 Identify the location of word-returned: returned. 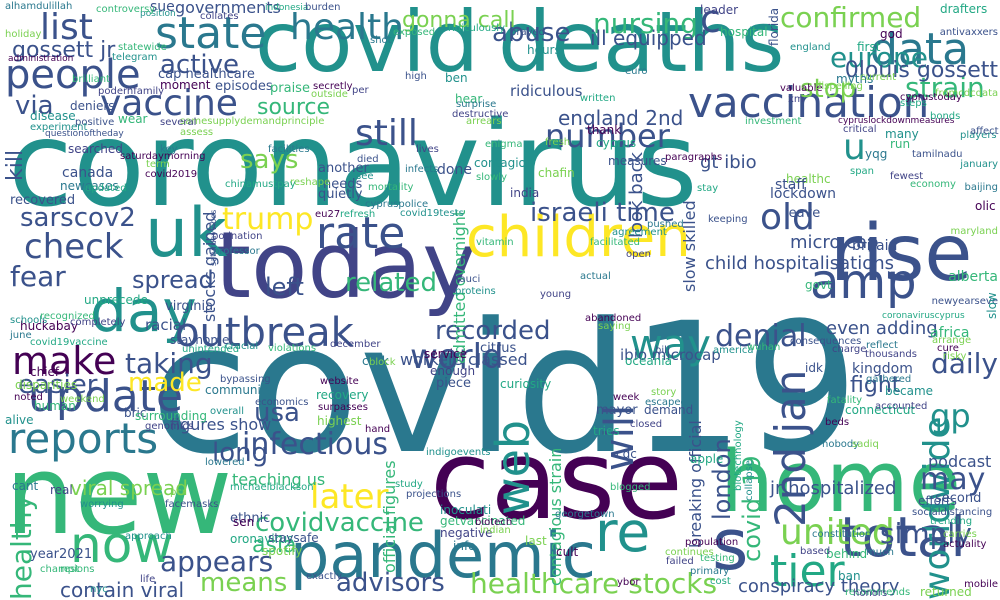
(946, 592).